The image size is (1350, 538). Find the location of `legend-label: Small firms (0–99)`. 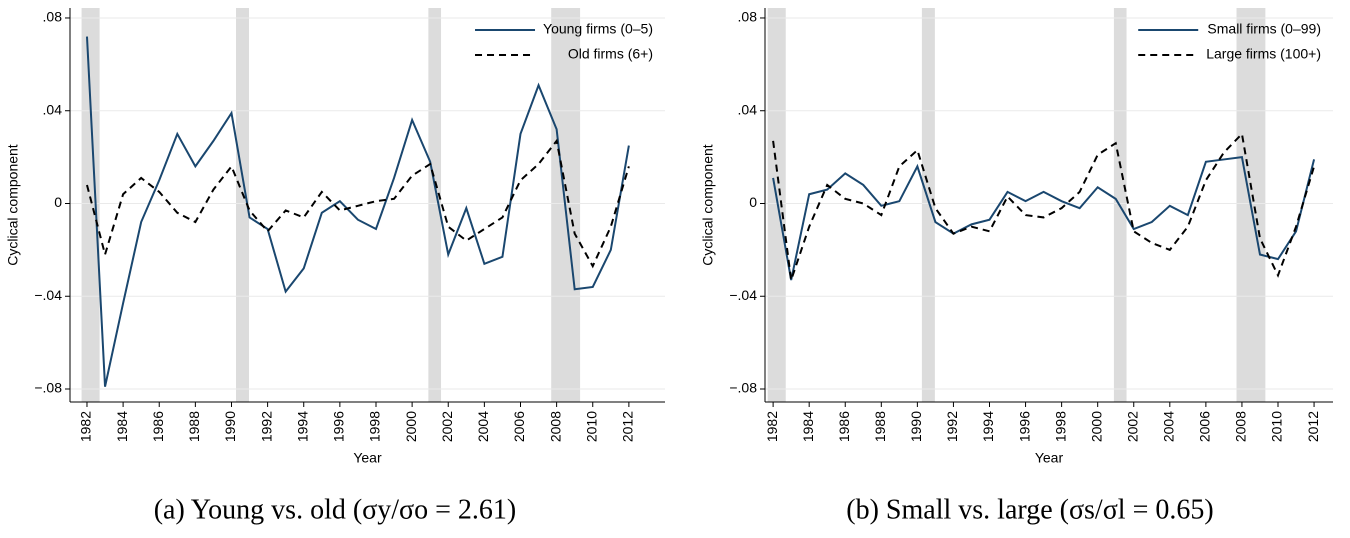

legend-label: Small firms (0–99) is located at coordinates (1264, 29).